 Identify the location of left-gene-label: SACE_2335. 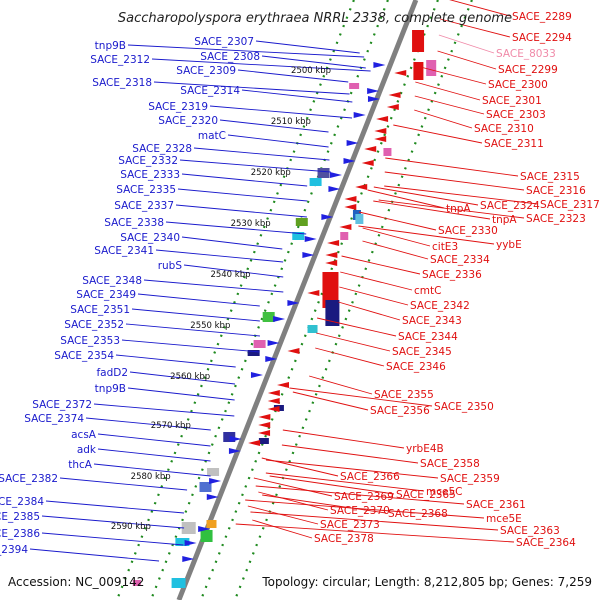
(146, 190).